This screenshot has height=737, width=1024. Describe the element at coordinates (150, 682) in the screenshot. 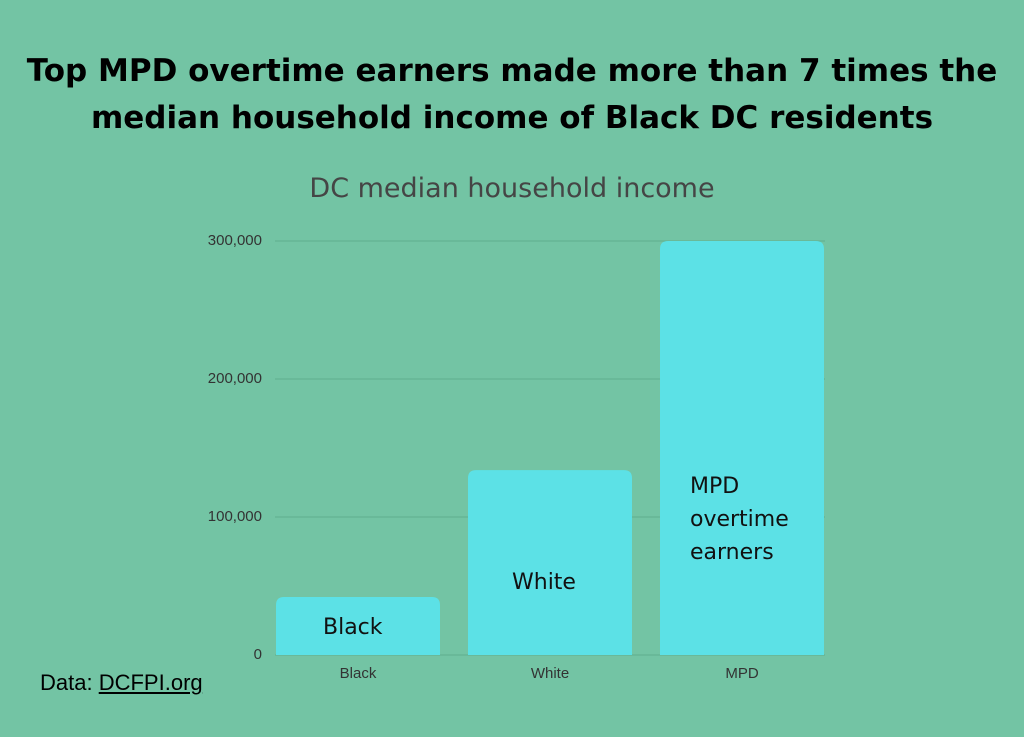

I see `source-link: DCFPI.org` at that location.